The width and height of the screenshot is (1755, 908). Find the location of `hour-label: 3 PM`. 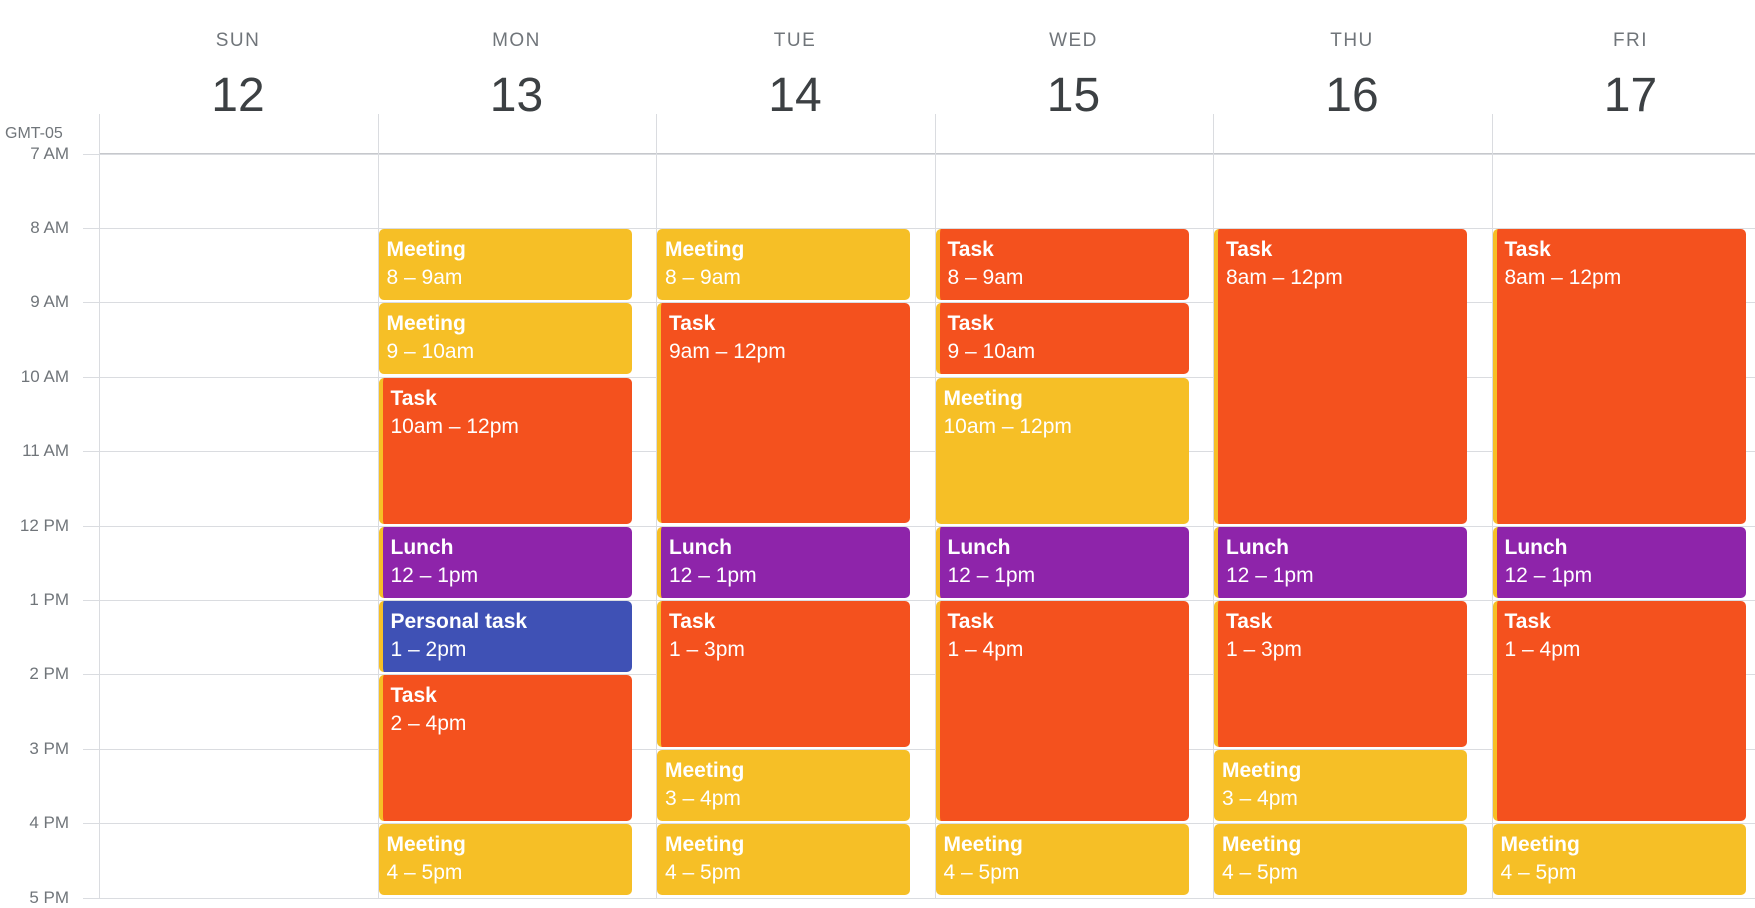

hour-label: 3 PM is located at coordinates (34, 749).